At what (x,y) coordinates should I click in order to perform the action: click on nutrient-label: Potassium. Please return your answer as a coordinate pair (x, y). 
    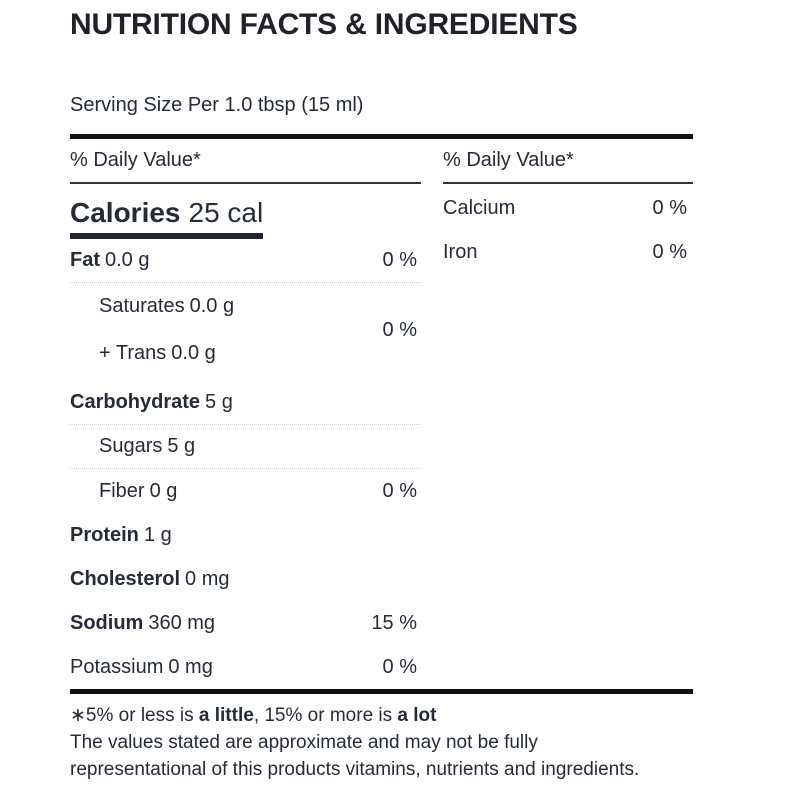
    Looking at the image, I should click on (117, 666).